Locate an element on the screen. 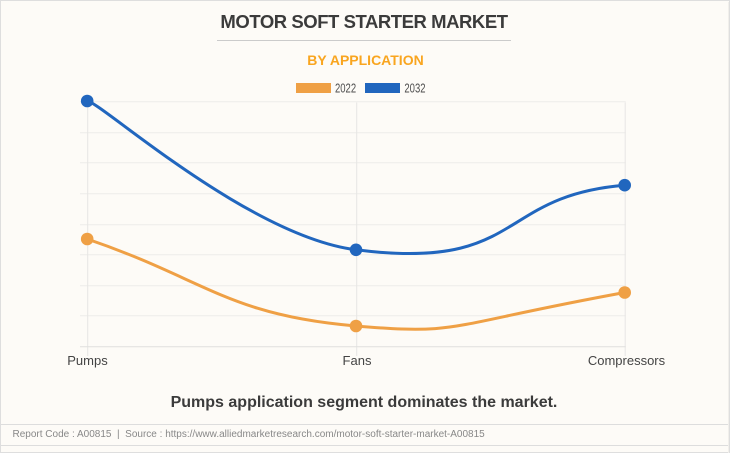 This screenshot has height=453, width=730. svg-text: 2032 is located at coordinates (414, 89).